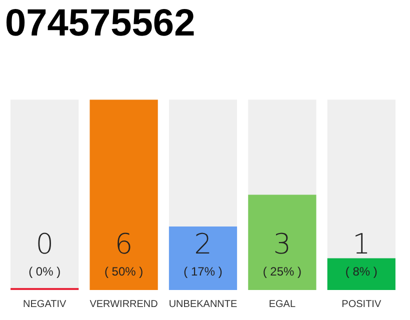  Describe the element at coordinates (282, 271) in the screenshot. I see `annotation: ( 25% )` at that location.